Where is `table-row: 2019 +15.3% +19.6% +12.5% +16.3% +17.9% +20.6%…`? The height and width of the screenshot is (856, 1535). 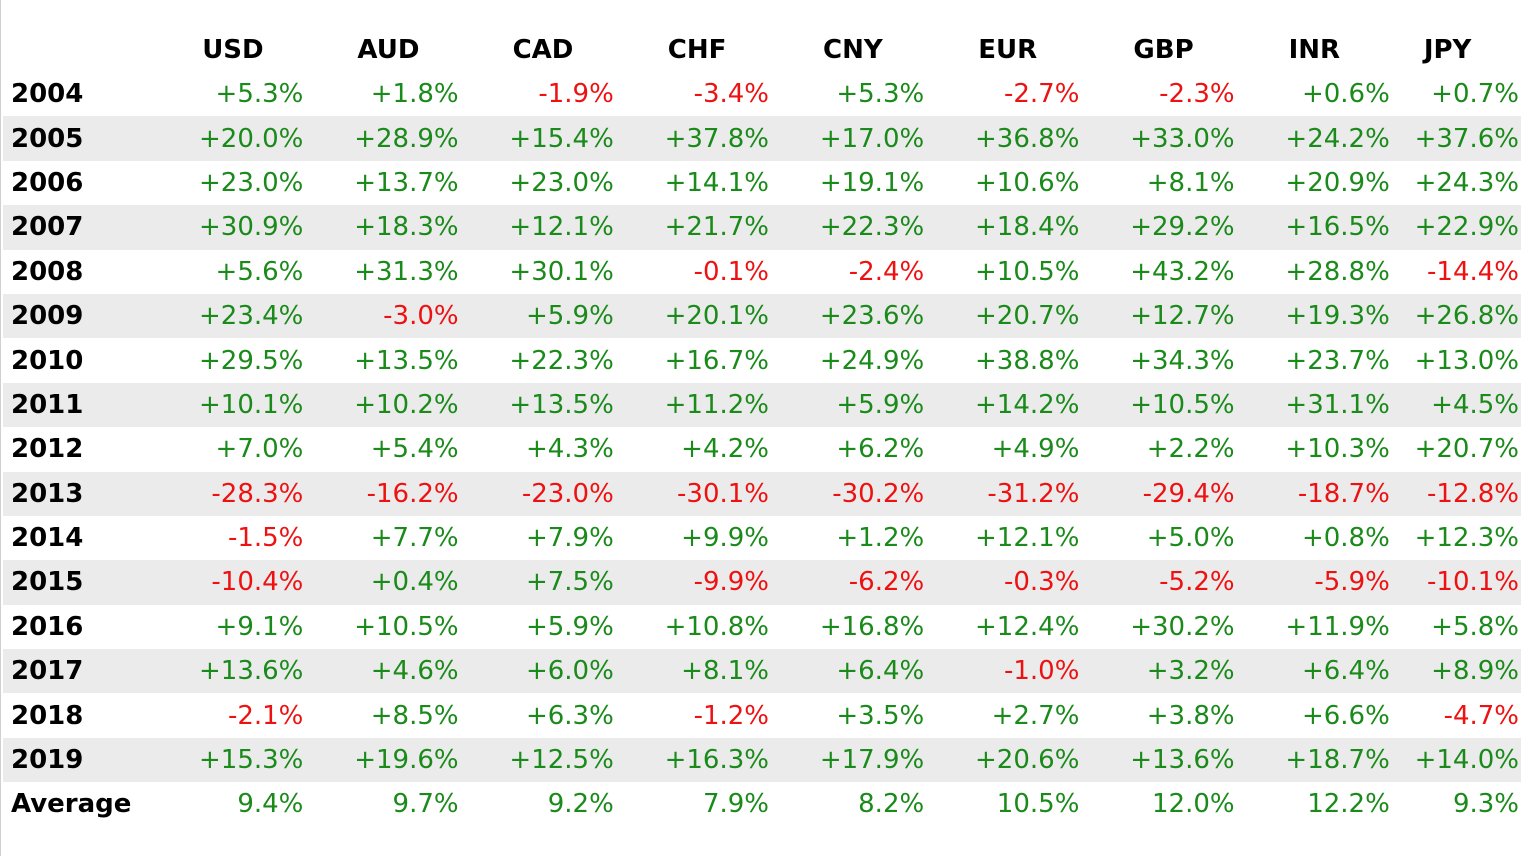
table-row: 2019 +15.3% +19.6% +12.5% +16.3% +17.9% +20.6%… is located at coordinates (762, 760).